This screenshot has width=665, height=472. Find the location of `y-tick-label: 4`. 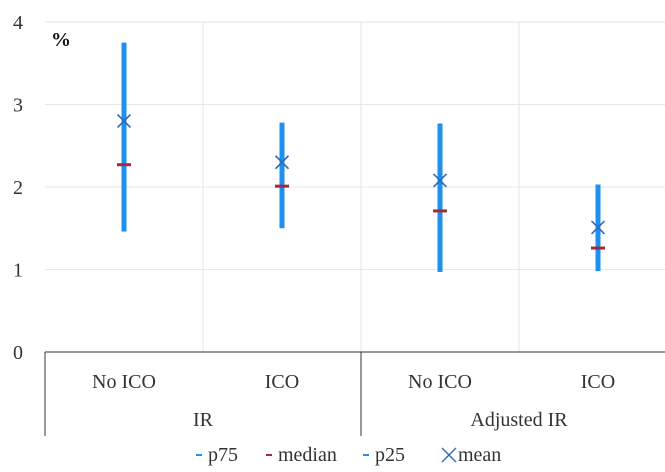

y-tick-label: 4 is located at coordinates (18, 23).